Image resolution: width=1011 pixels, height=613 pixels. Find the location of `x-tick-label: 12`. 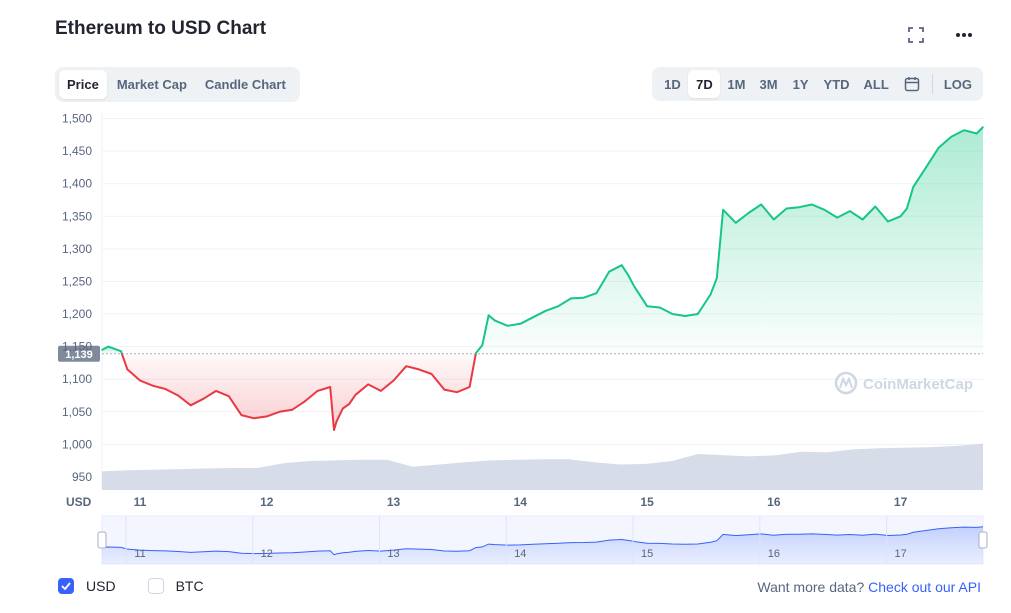

x-tick-label: 12 is located at coordinates (267, 502).